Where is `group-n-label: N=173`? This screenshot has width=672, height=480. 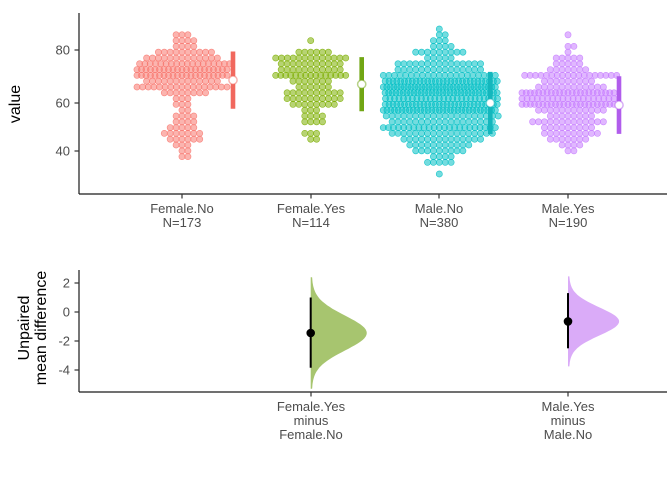 group-n-label: N=173 is located at coordinates (182, 222).